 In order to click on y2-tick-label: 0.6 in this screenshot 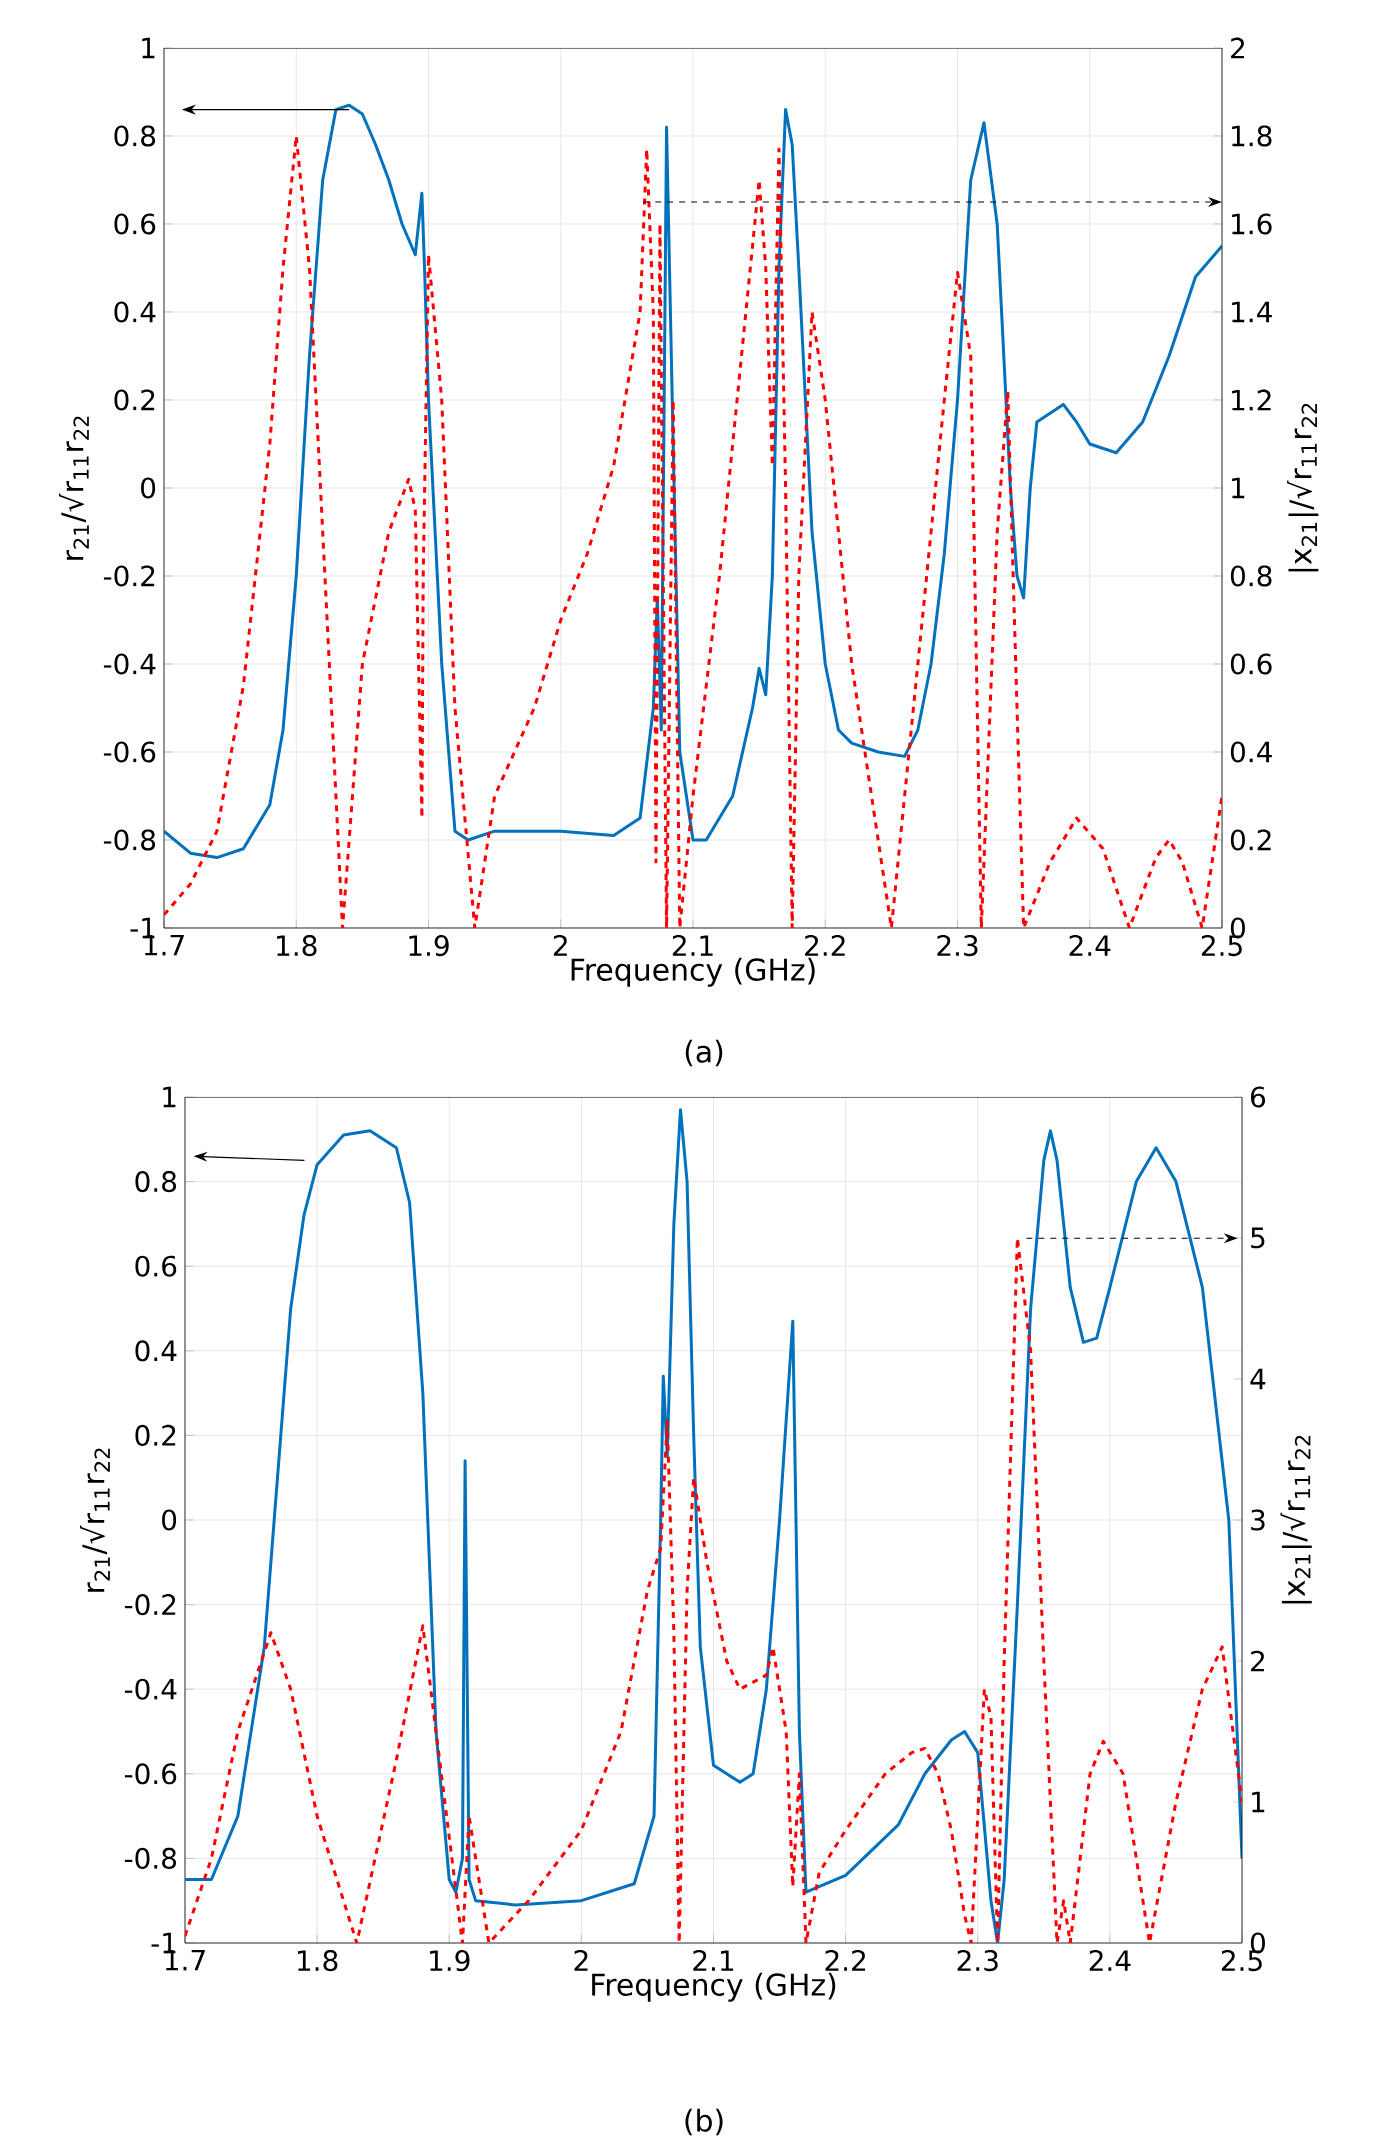, I will do `click(1251, 664)`.